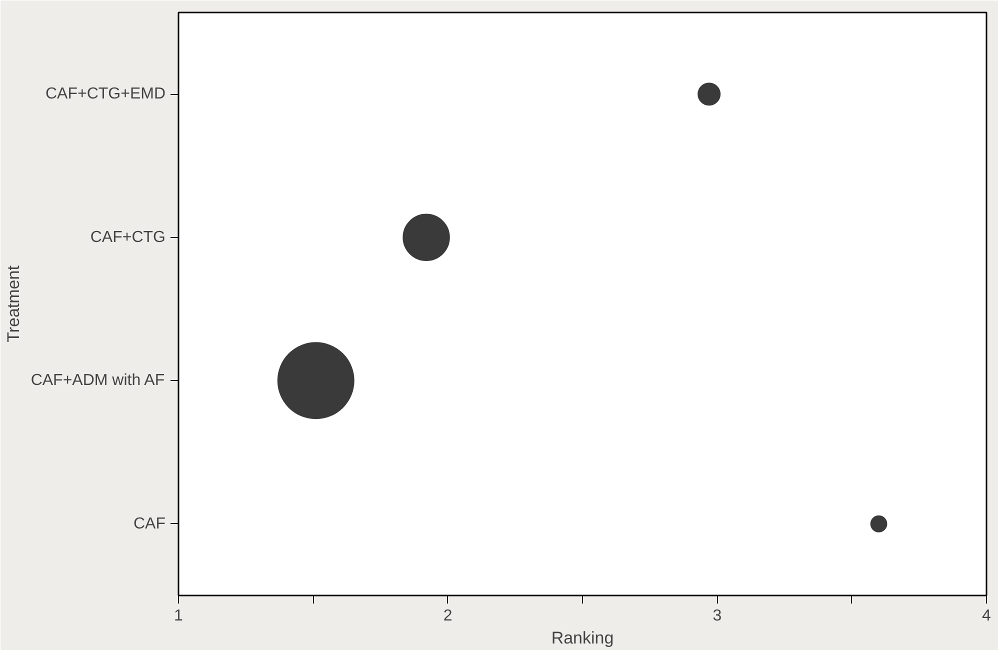 This screenshot has height=650, width=998. What do you see at coordinates (150, 523) in the screenshot?
I see `y-tick-label: CAF` at bounding box center [150, 523].